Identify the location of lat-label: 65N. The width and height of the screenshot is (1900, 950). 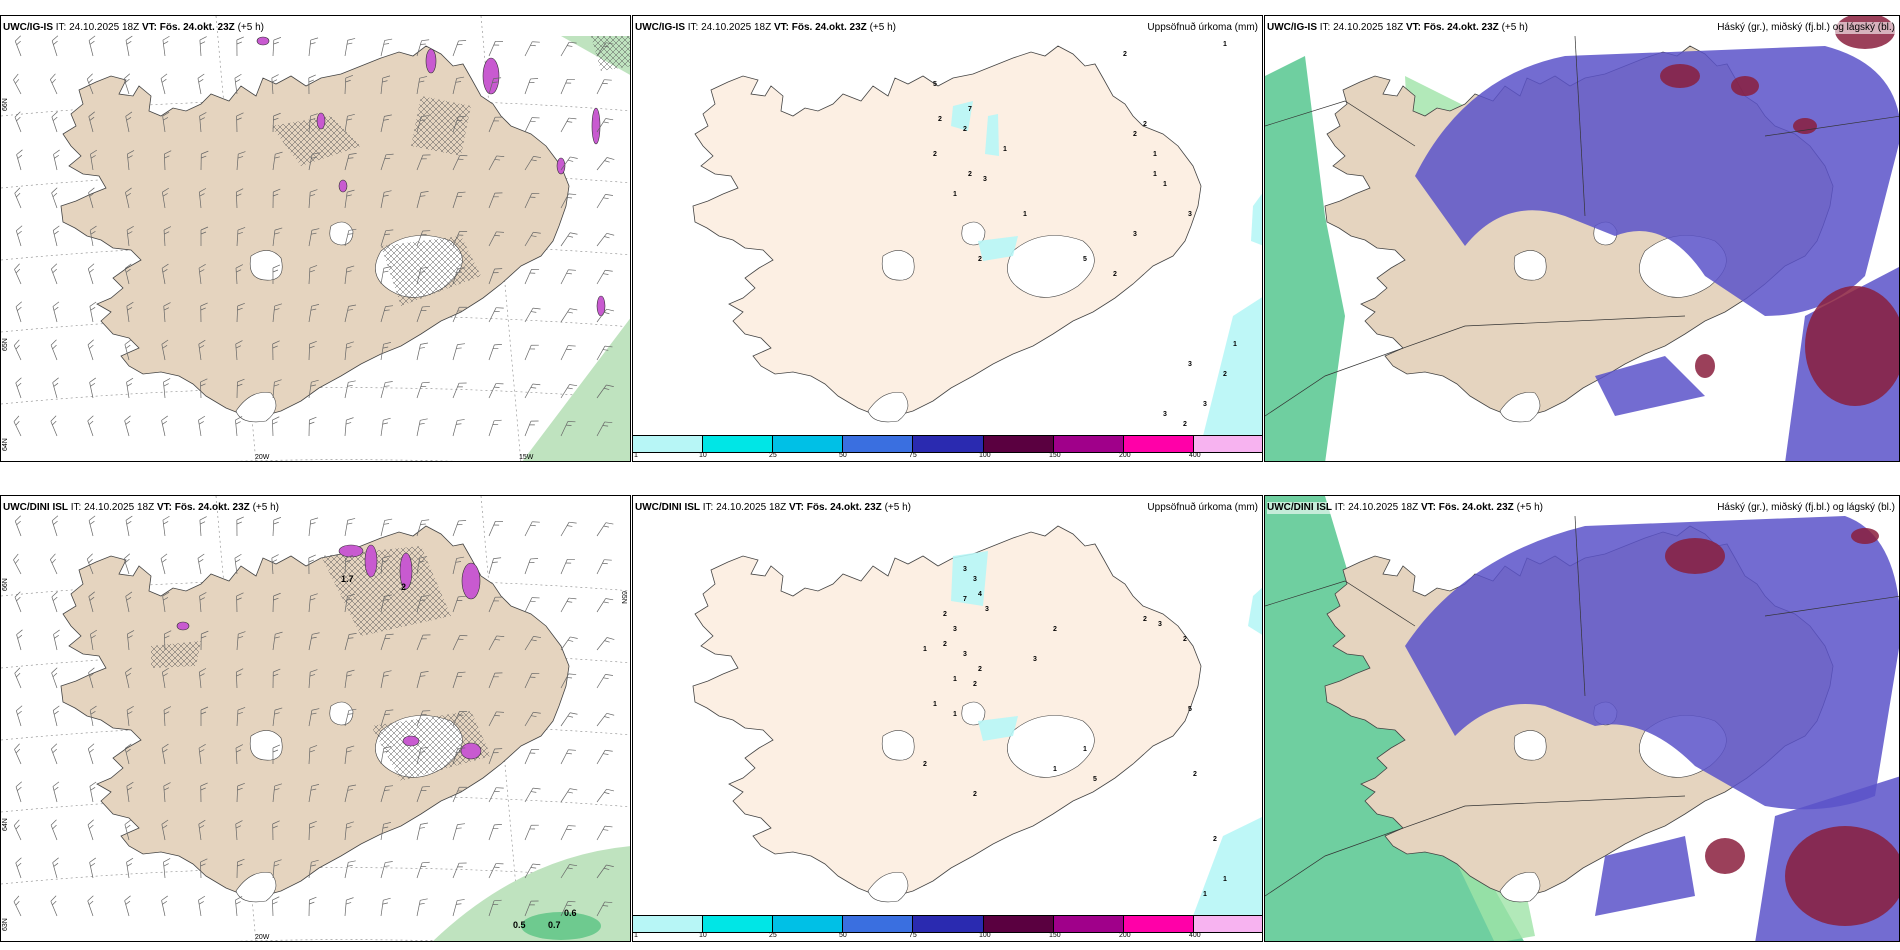
(5, 344).